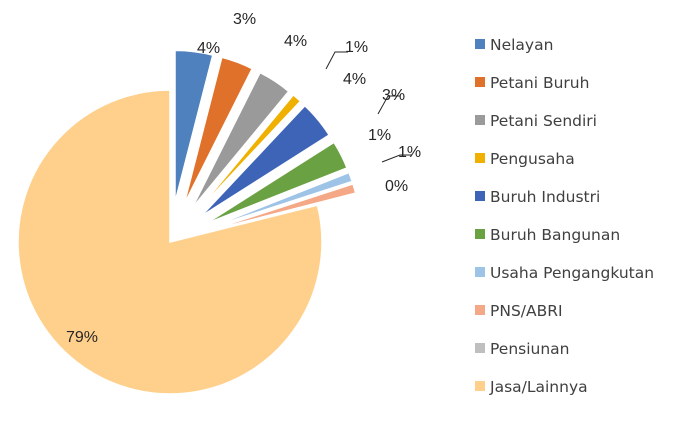 This screenshot has width=675, height=425. What do you see at coordinates (555, 235) in the screenshot?
I see `legend-label-buruh-bangunan: Buruh Bangunan` at bounding box center [555, 235].